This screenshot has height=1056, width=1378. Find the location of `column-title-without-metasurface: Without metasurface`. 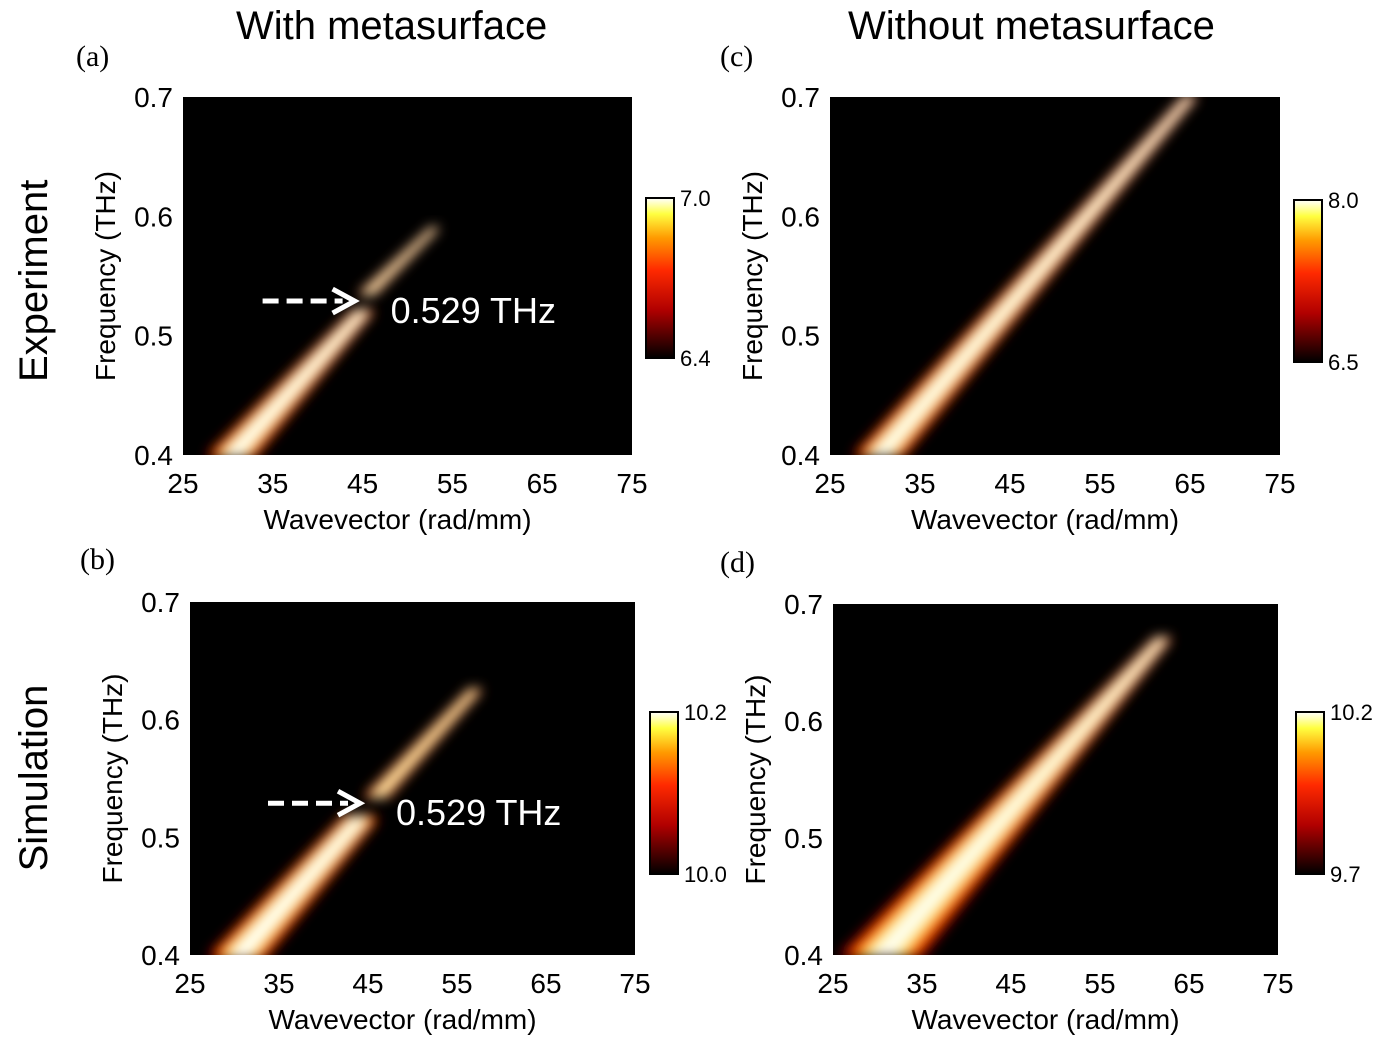

column-title-without-metasurface: Without metasurface is located at coordinates (1031, 26).